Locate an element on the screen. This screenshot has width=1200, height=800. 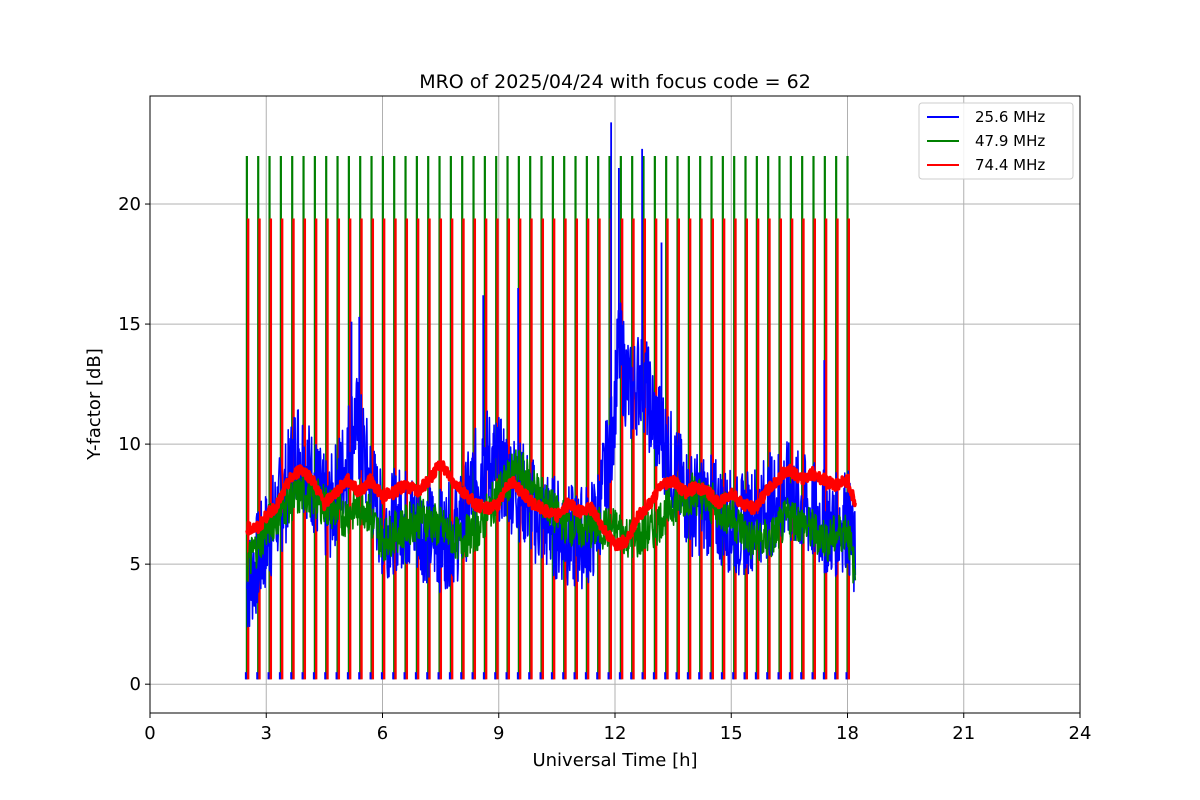
x-tick-label: 3 is located at coordinates (266, 733).